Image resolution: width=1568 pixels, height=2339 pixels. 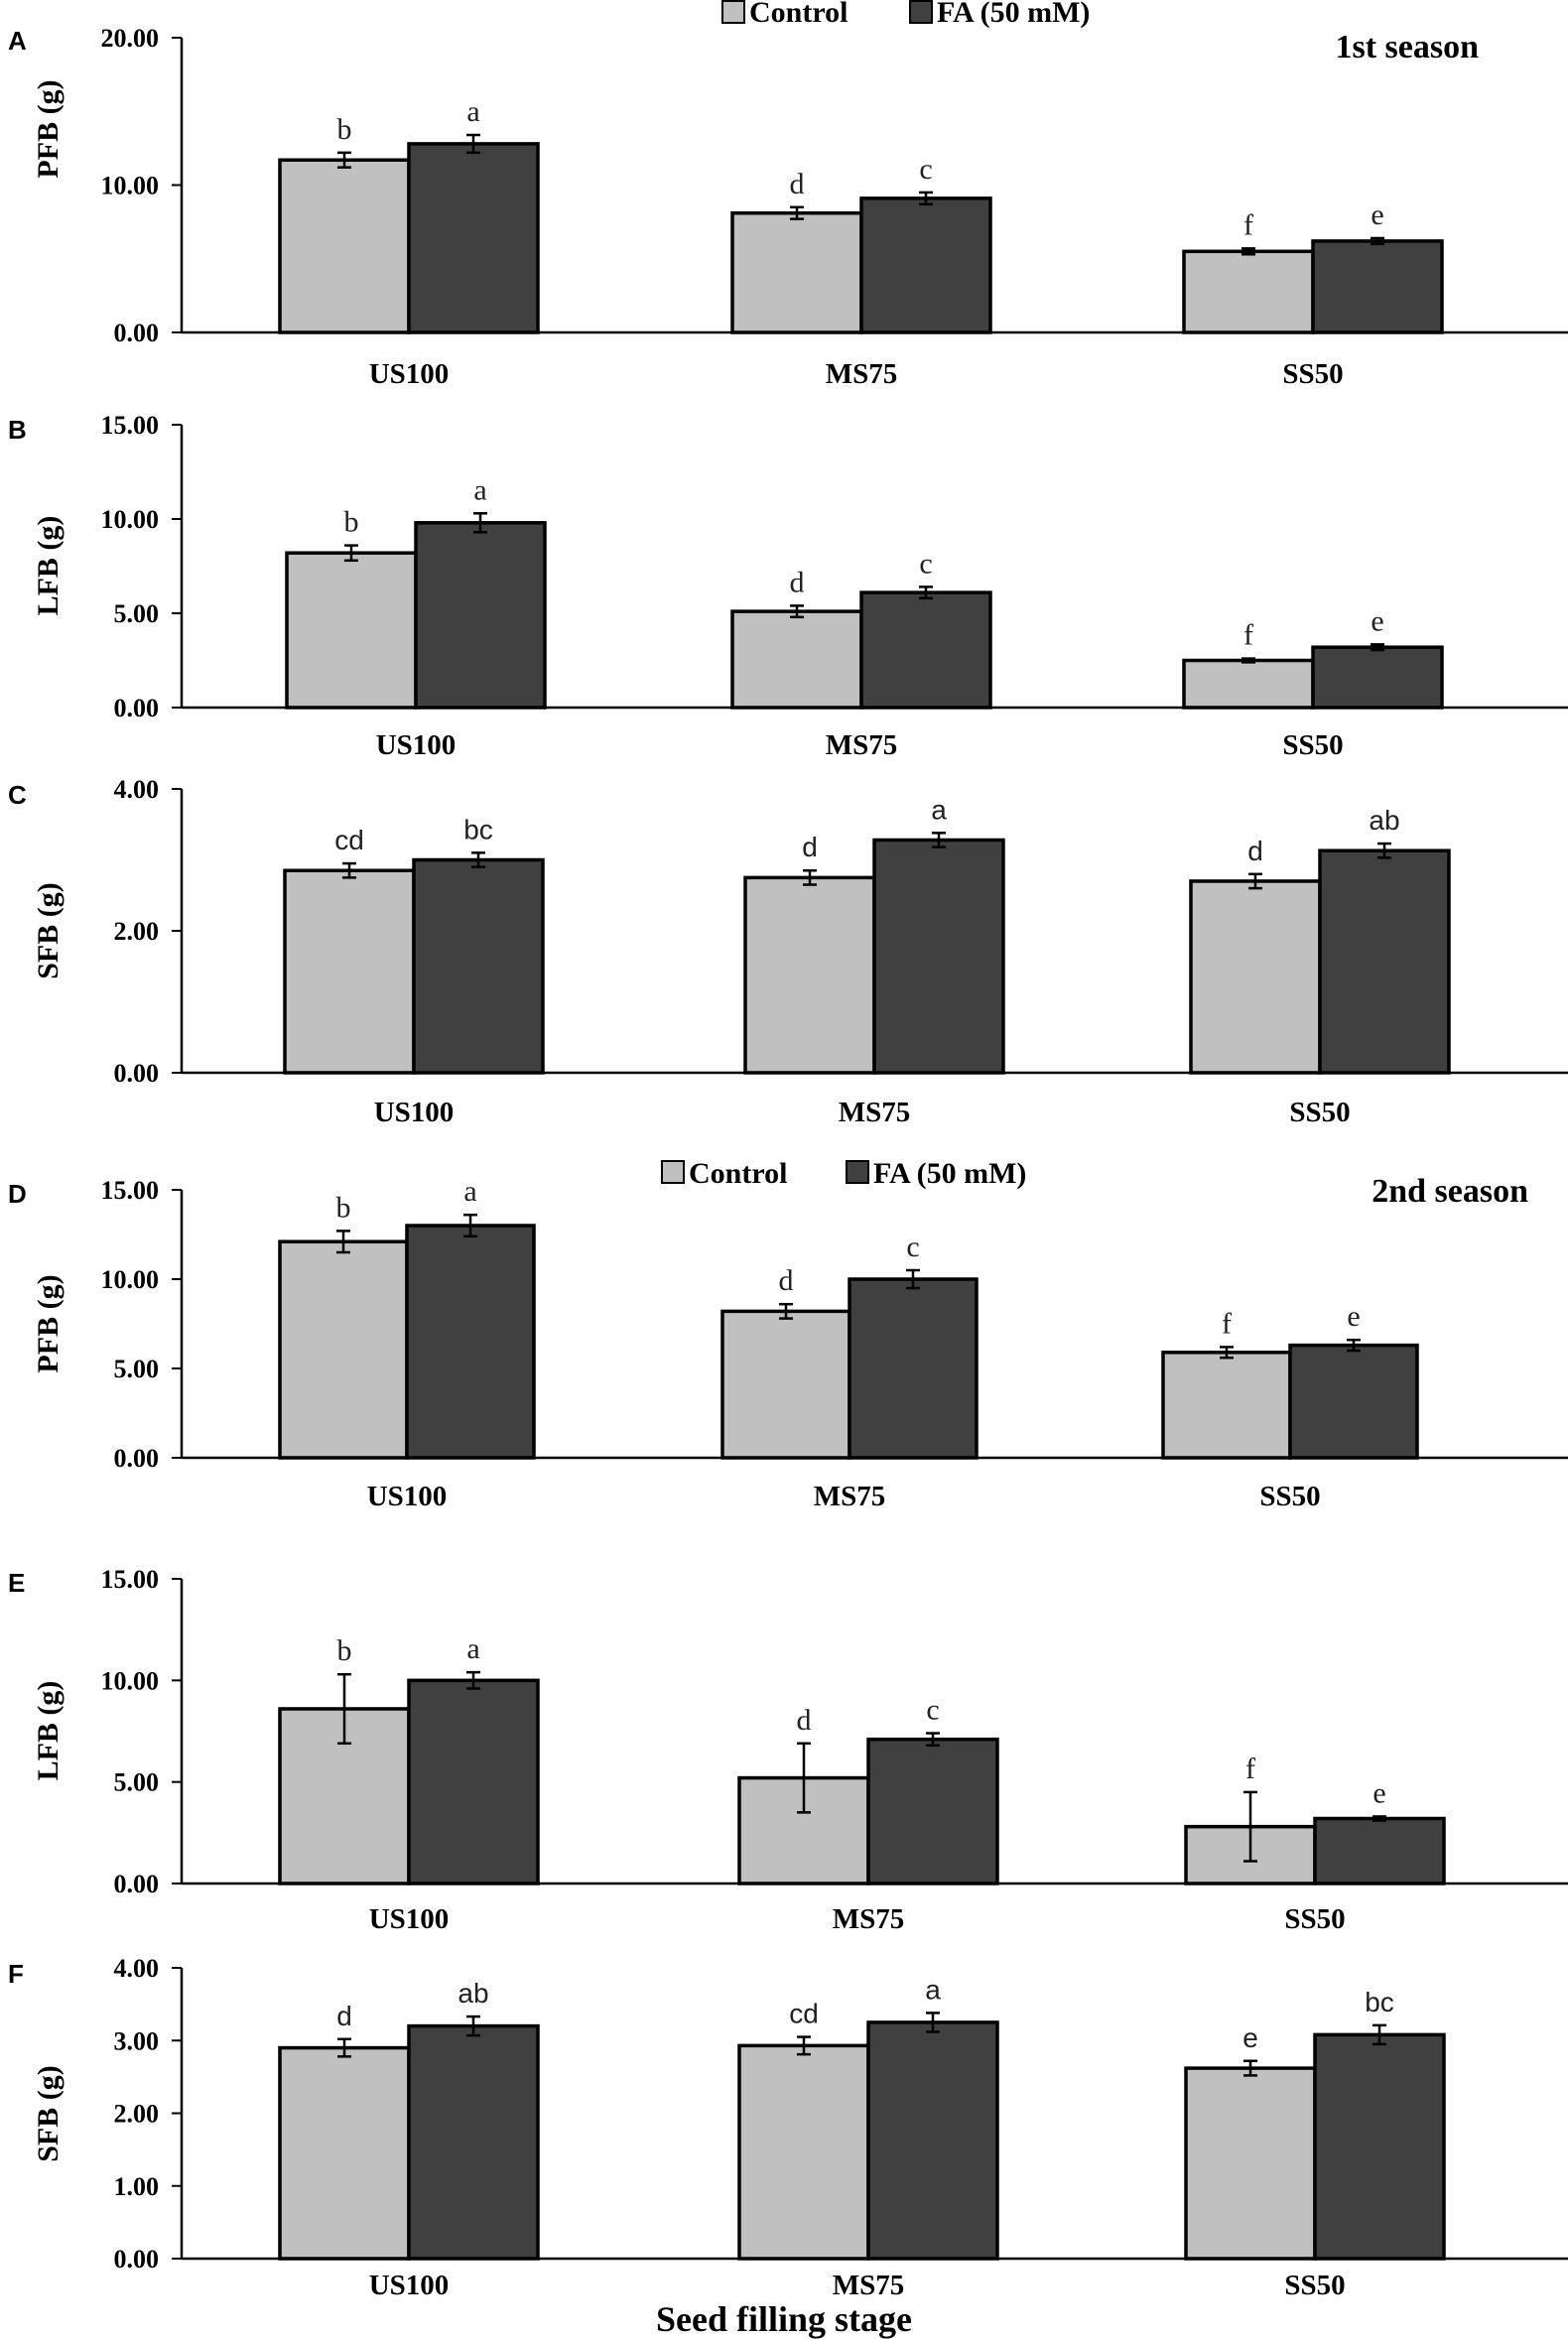 What do you see at coordinates (137, 1969) in the screenshot?
I see `y-tick-label: 4.00` at bounding box center [137, 1969].